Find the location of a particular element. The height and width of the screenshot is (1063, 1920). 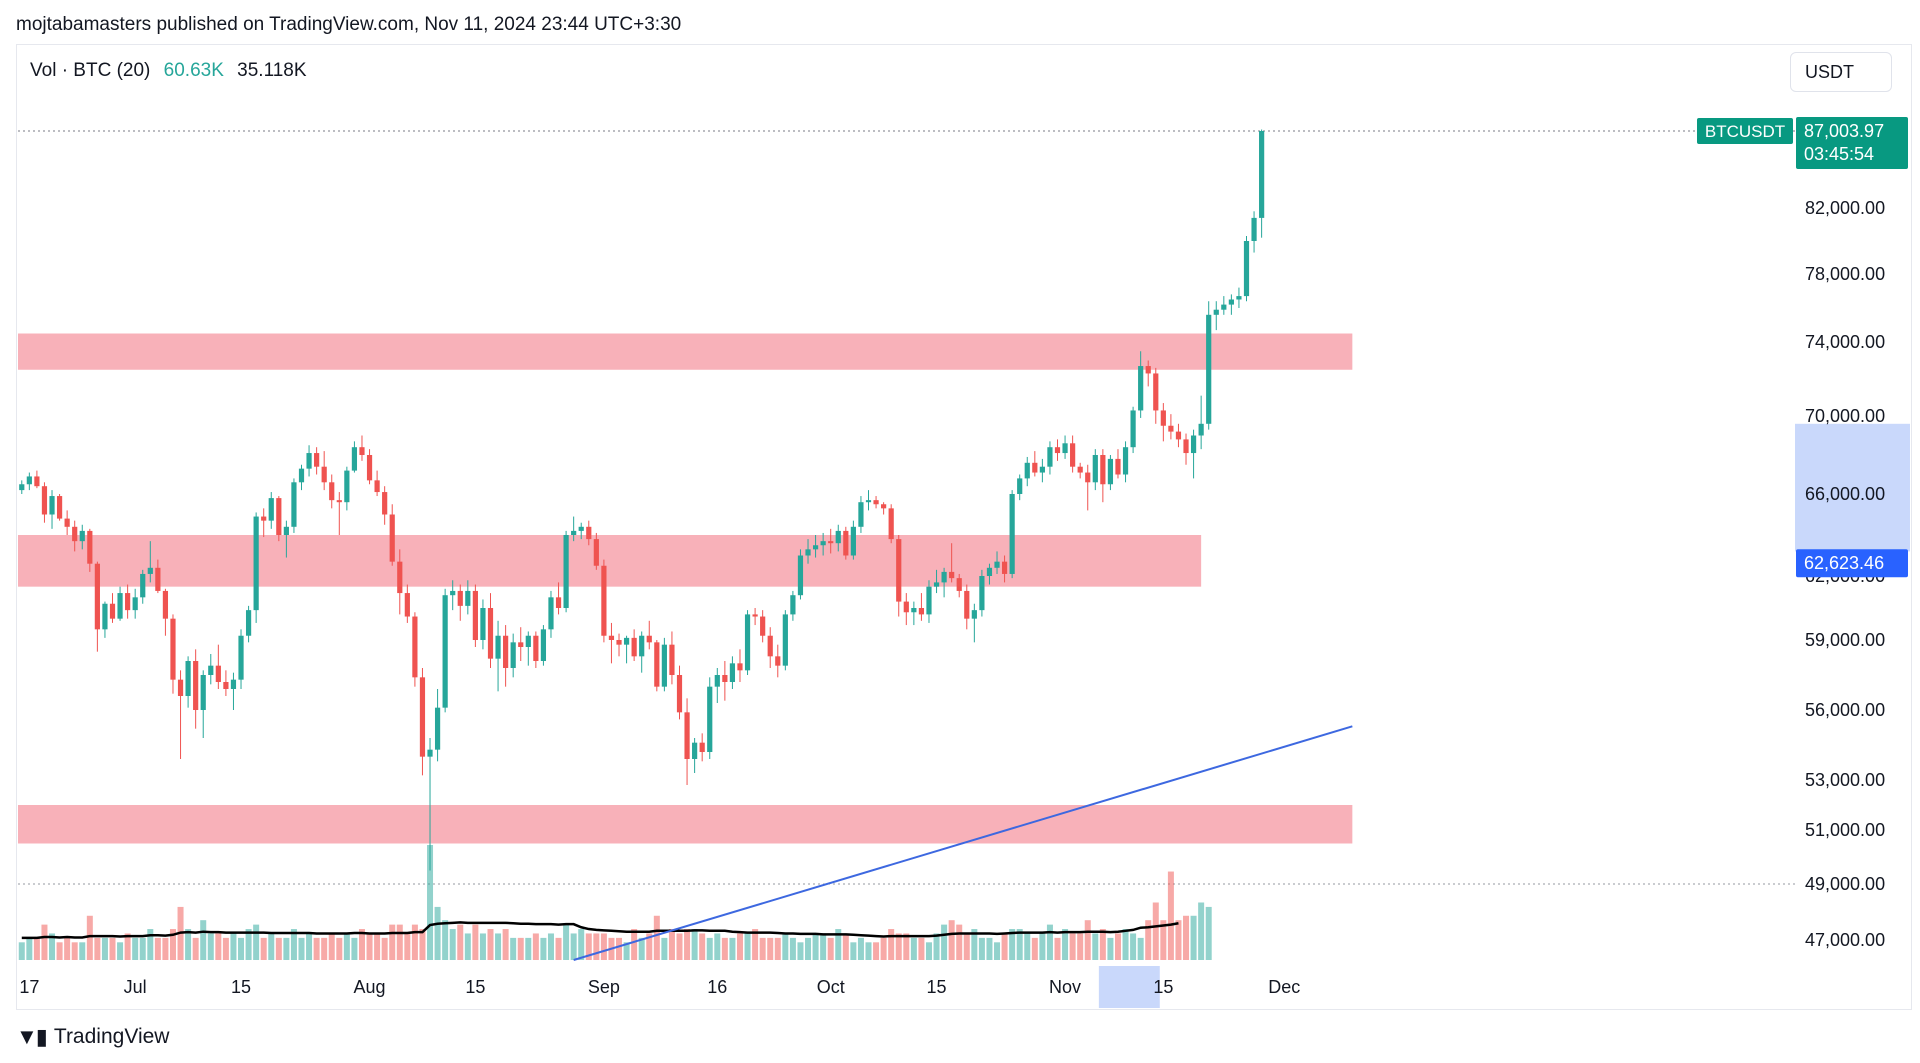

y-tick-label: 59,000.00 is located at coordinates (1845, 640).